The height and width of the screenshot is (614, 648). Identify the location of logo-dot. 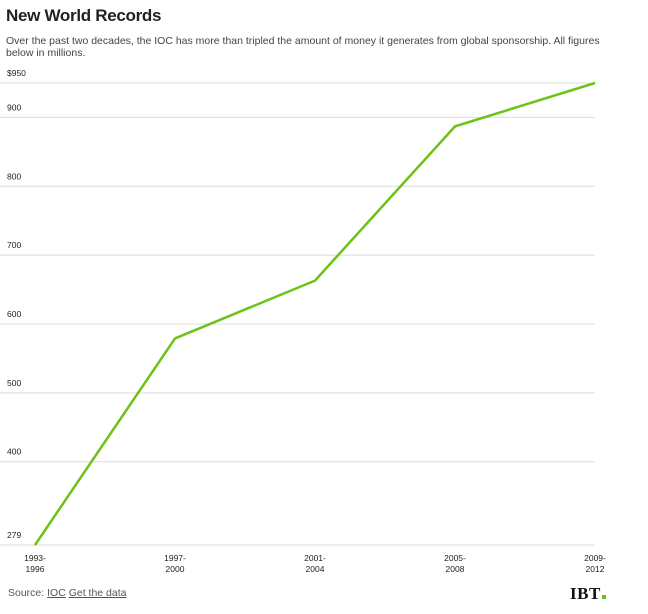
(603, 597).